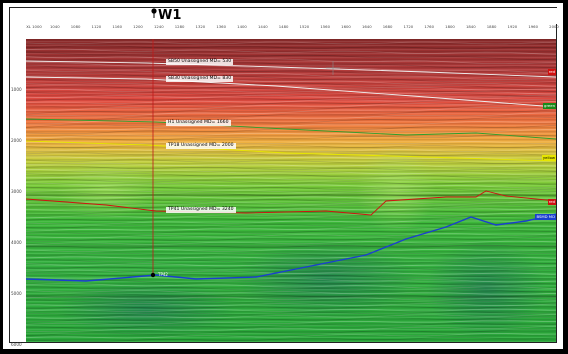 This screenshot has width=568, height=354. What do you see at coordinates (158, 26) in the screenshot?
I see `crossline-tick-label: 1240` at bounding box center [158, 26].